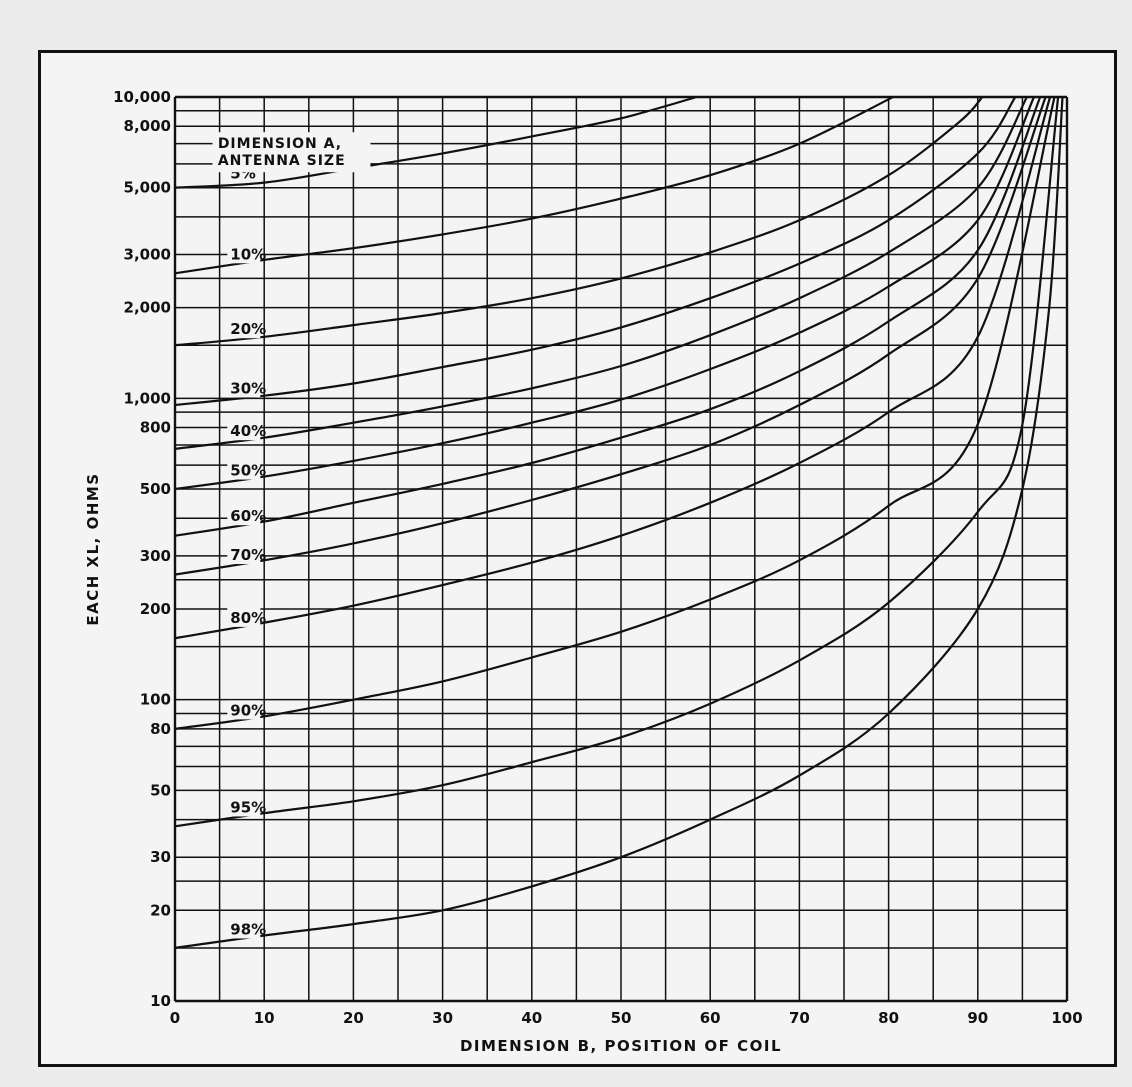  What do you see at coordinates (160, 790) in the screenshot?
I see `y-tick-label: 50` at bounding box center [160, 790].